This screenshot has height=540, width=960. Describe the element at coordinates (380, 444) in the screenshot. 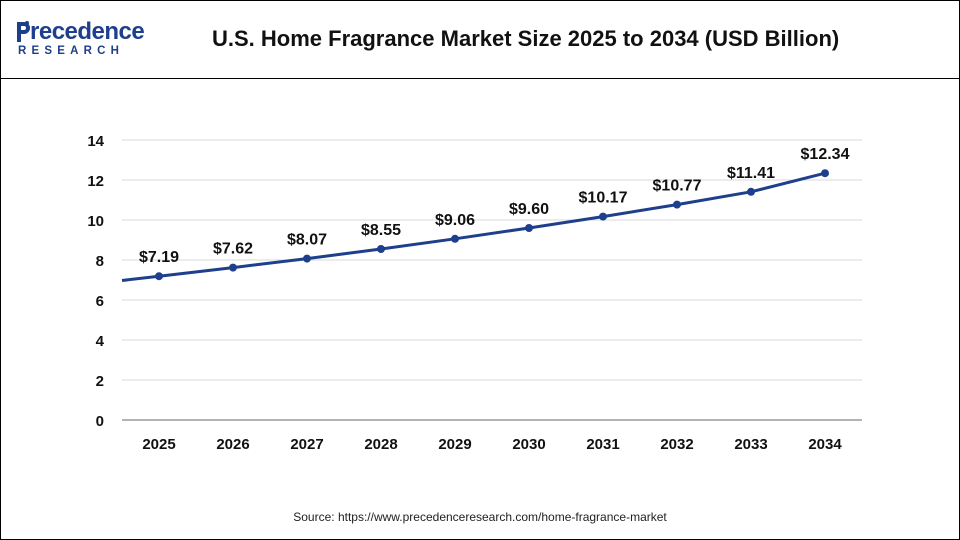

I see `x-tick-label: 2028` at that location.